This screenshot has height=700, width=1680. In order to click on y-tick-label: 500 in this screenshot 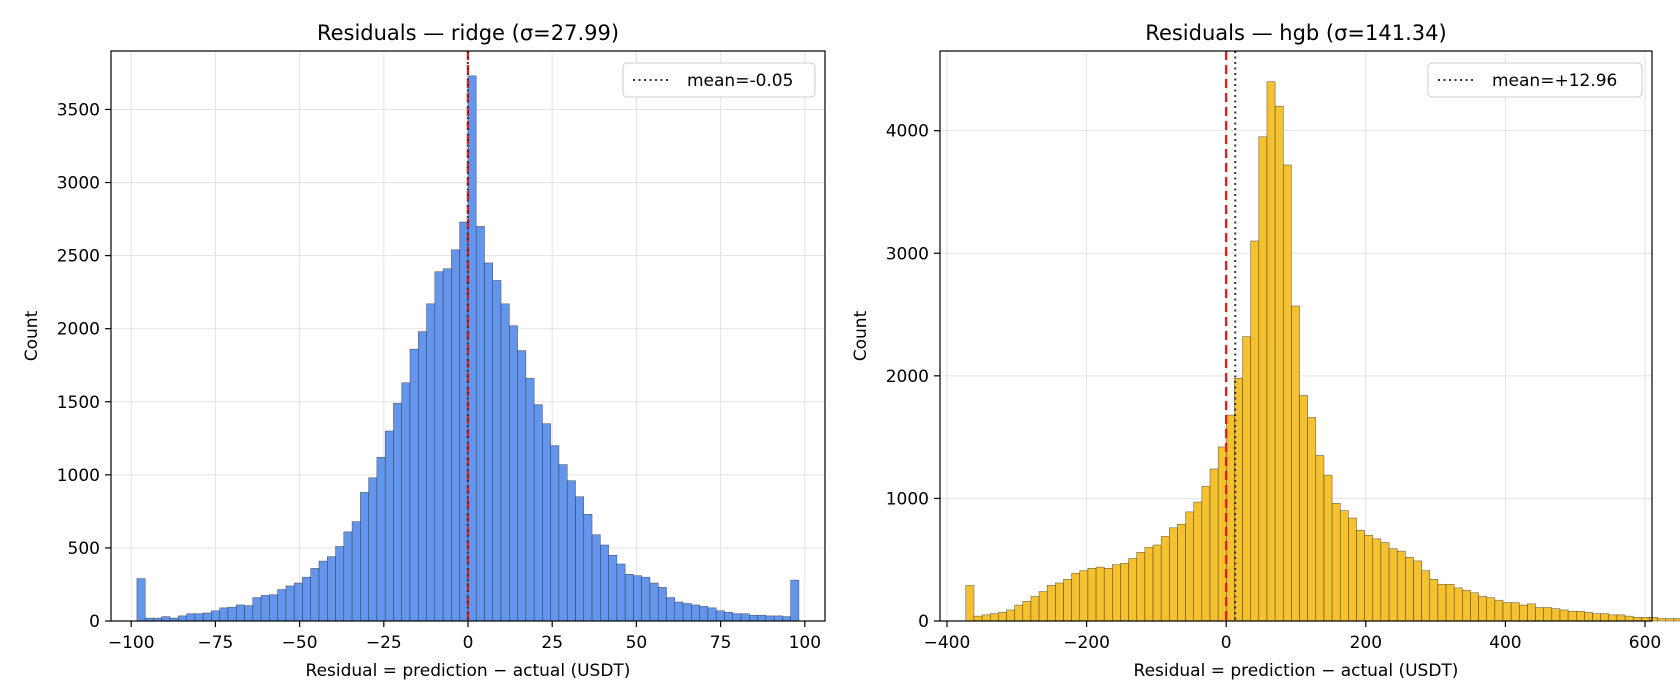, I will do `click(84, 549)`.